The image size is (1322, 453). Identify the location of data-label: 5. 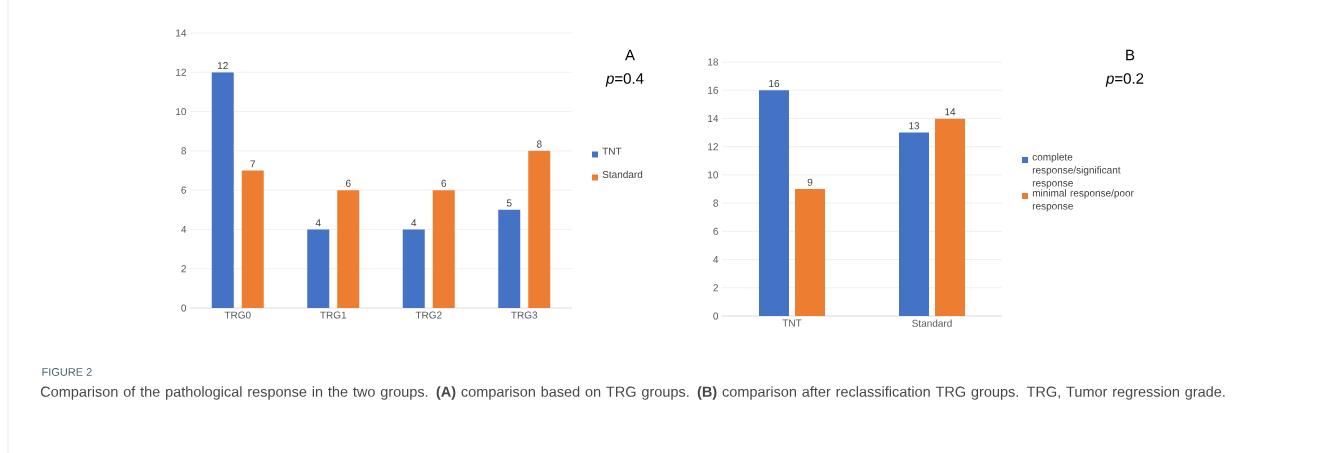
(509, 203).